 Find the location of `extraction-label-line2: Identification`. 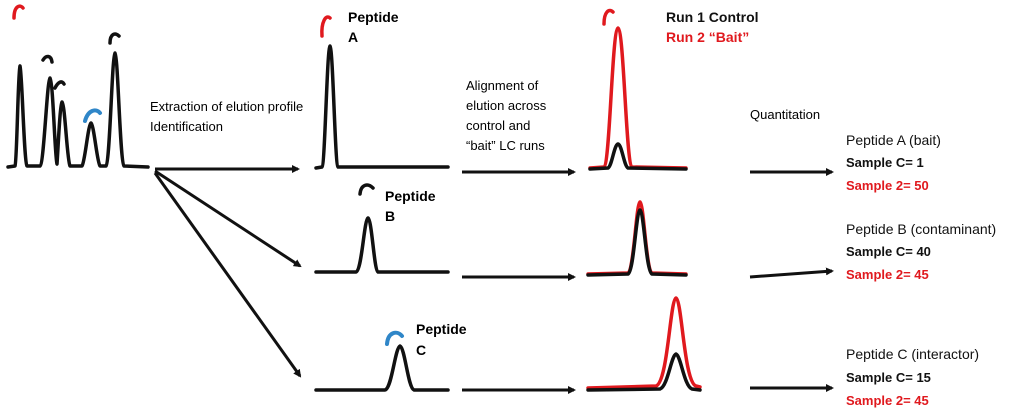

extraction-label-line2: Identification is located at coordinates (186, 126).